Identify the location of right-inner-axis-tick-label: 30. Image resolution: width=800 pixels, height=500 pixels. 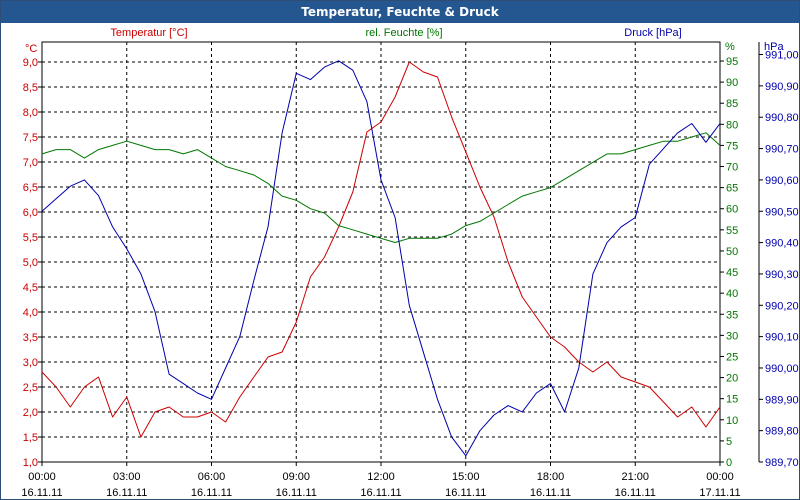
(732, 336).